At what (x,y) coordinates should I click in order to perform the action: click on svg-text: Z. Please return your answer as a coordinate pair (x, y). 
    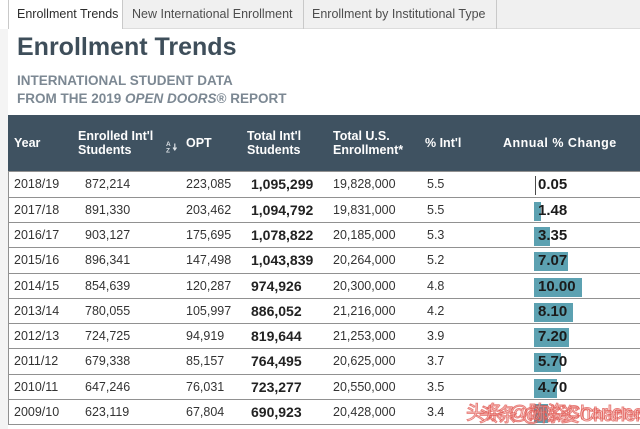
    Looking at the image, I should click on (168, 151).